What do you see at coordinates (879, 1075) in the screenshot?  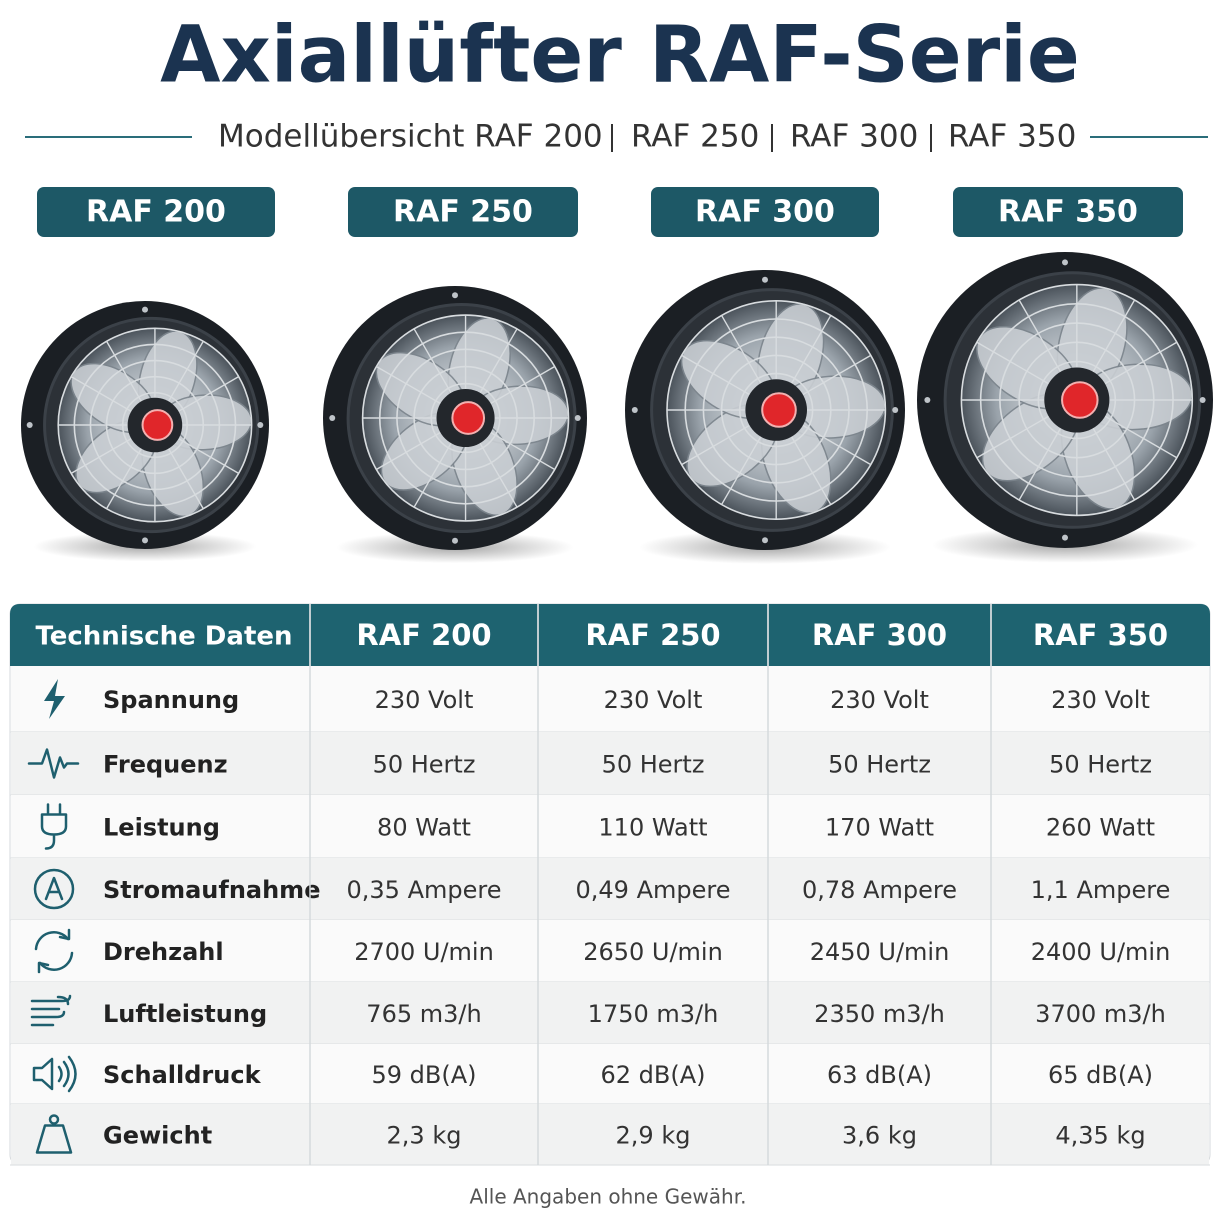 I see `cell-value: 63 dB(A)` at bounding box center [879, 1075].